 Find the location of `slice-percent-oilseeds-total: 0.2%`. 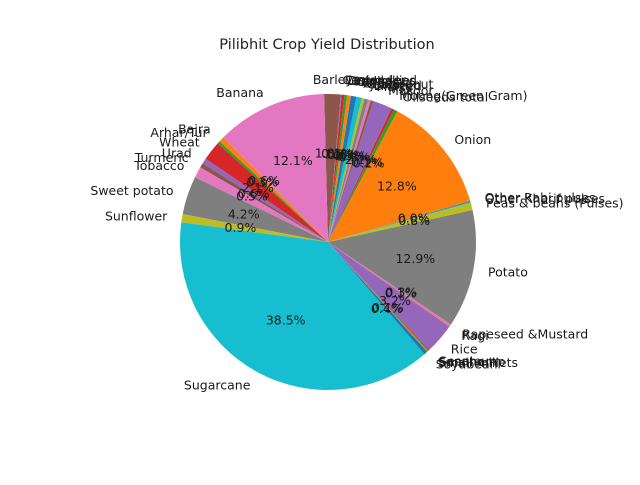

slice-percent-oilseeds-total: 0.2% is located at coordinates (369, 163).